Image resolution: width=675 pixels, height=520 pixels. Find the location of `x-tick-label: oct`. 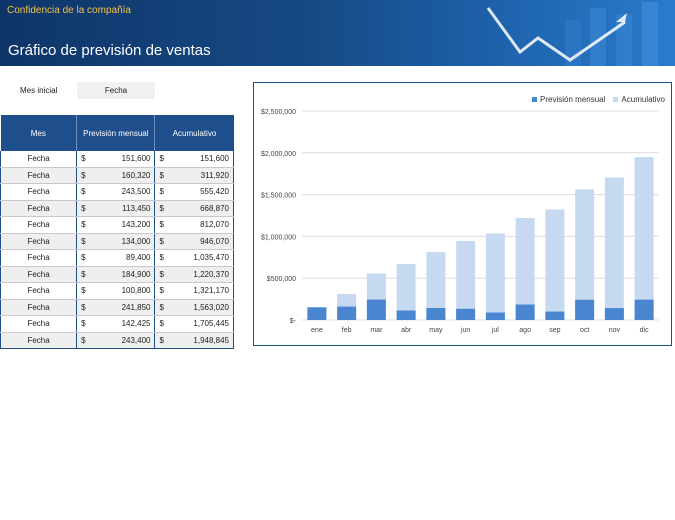

x-tick-label: oct is located at coordinates (584, 330).